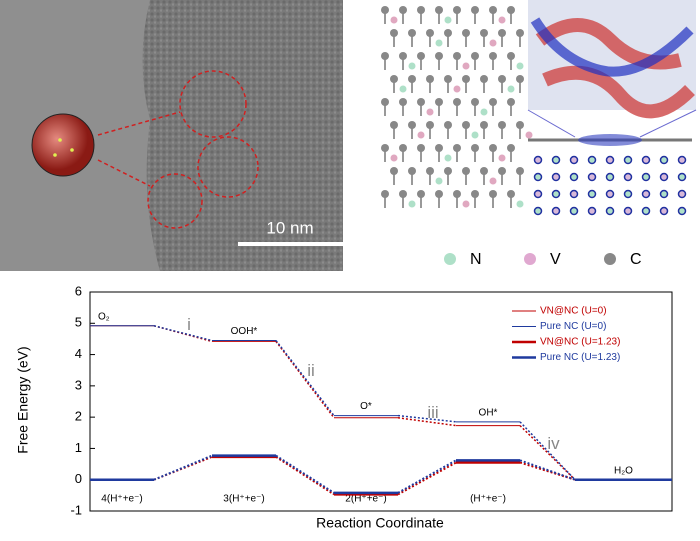 Image resolution: width=700 pixels, height=541 pixels. Describe the element at coordinates (311, 370) in the screenshot. I see `step-label: ii` at that location.